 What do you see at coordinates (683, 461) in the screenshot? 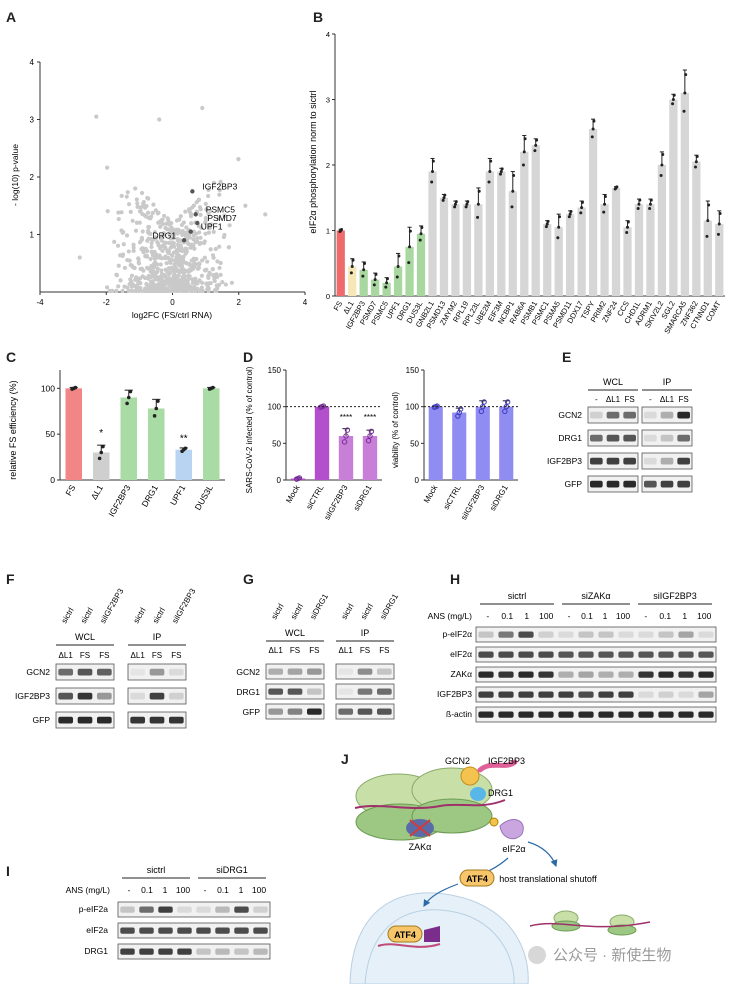
I see `e-band` at bounding box center [683, 461].